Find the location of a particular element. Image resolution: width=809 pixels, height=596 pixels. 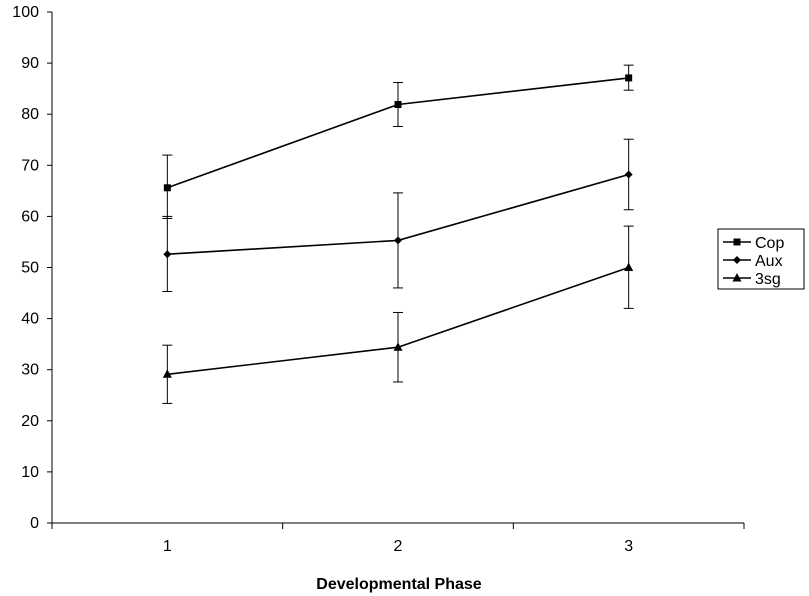

y-tick-label: 10 is located at coordinates (30, 472).